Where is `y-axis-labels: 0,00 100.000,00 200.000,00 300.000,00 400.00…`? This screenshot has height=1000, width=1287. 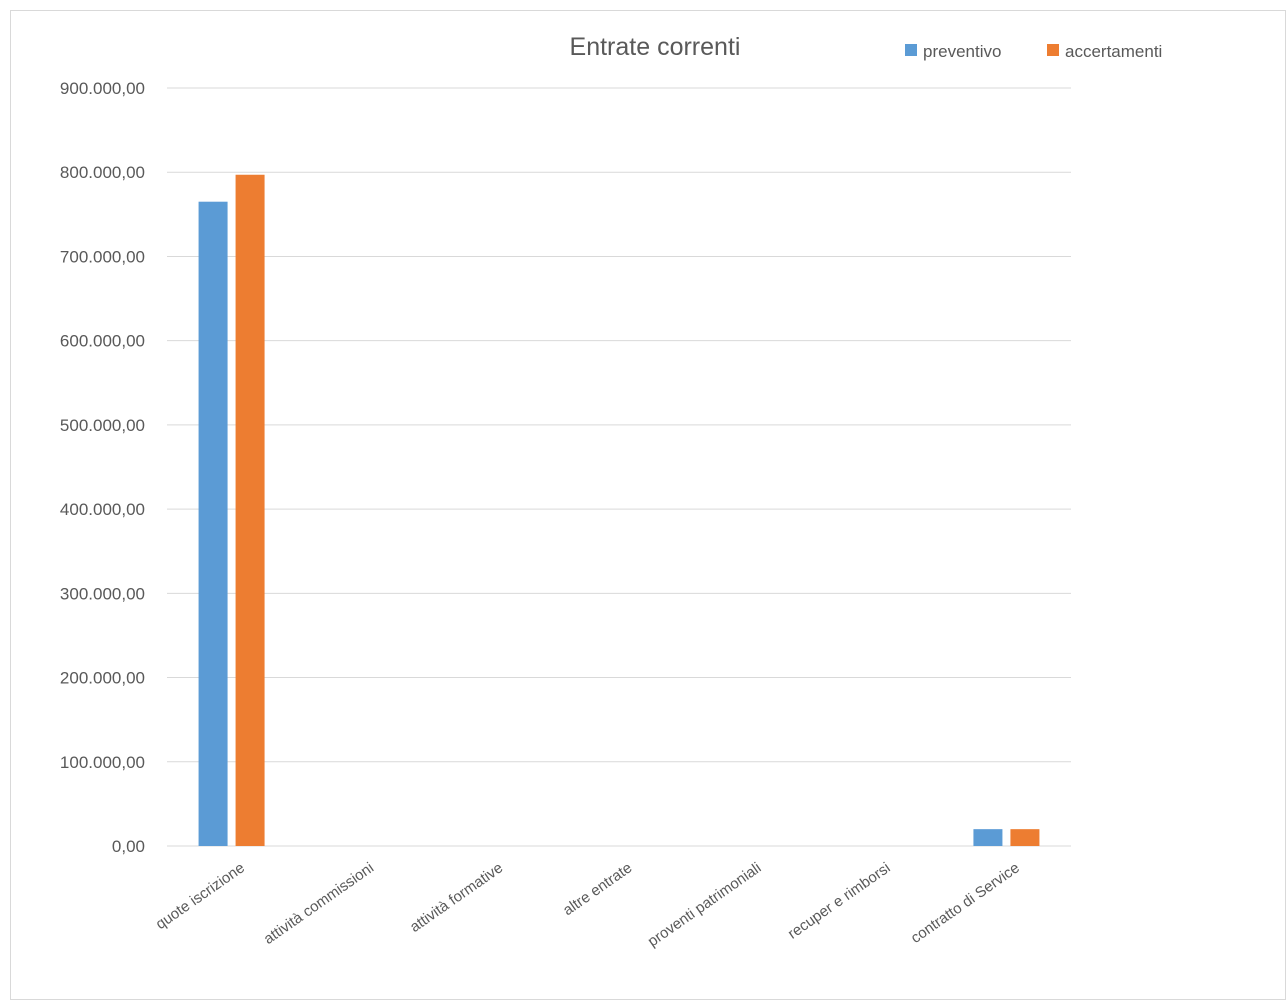 y-axis-labels: 0,00 100.000,00 200.000,00 300.000,00 400.00… is located at coordinates (102, 467).